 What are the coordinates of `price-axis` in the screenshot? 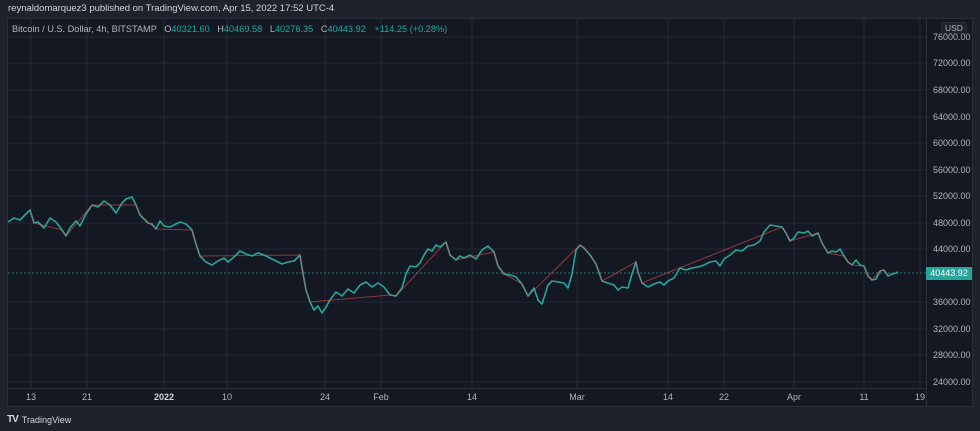 It's located at (949, 212).